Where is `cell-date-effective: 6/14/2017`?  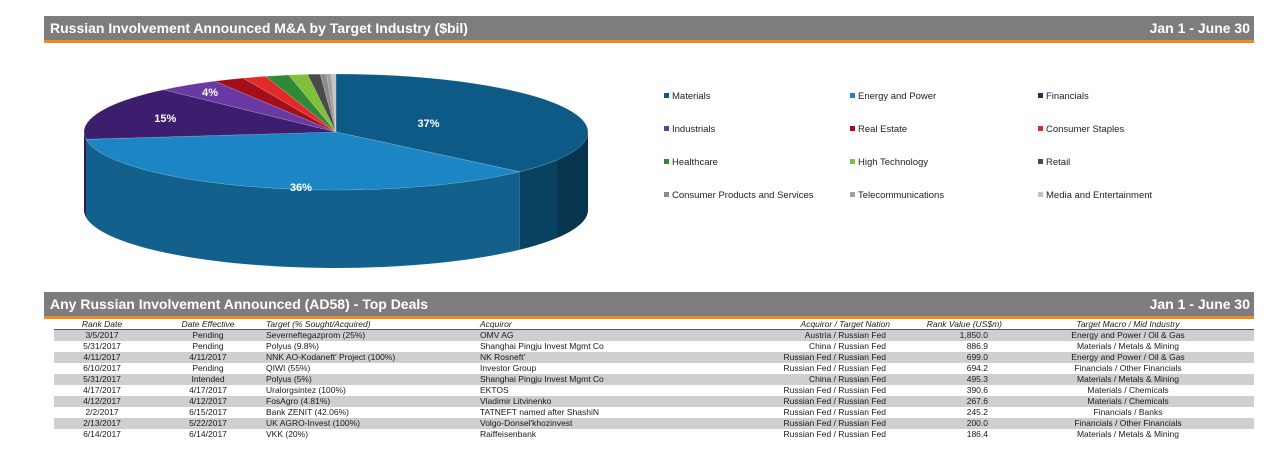
cell-date-effective: 6/14/2017 is located at coordinates (208, 434).